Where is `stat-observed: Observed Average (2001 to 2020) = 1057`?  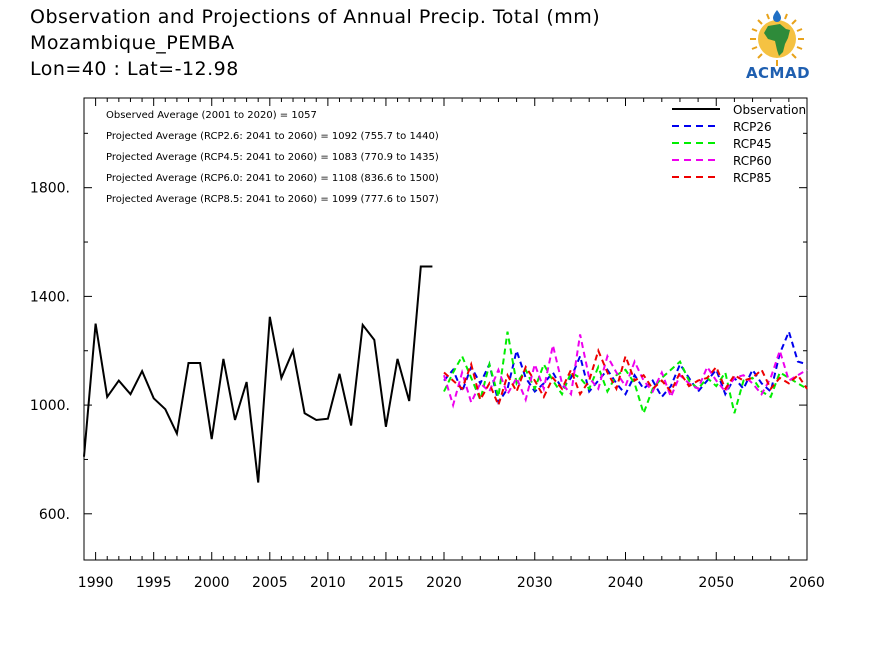
stat-observed: Observed Average (2001 to 2020) = 1057 is located at coordinates (211, 115).